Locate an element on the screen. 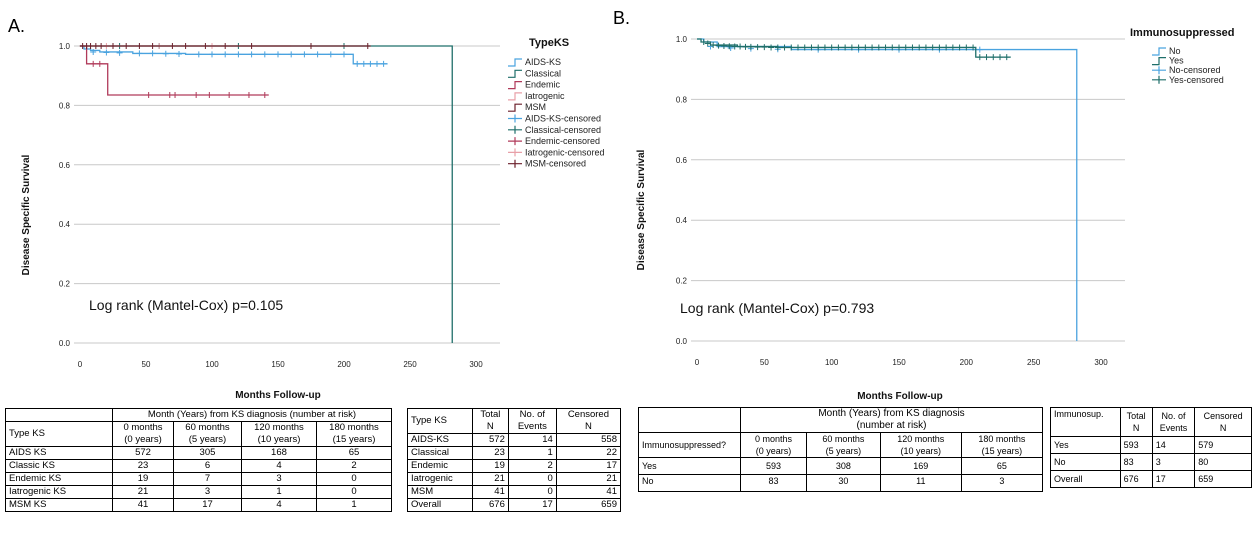  cell: 593 is located at coordinates (1136, 445).